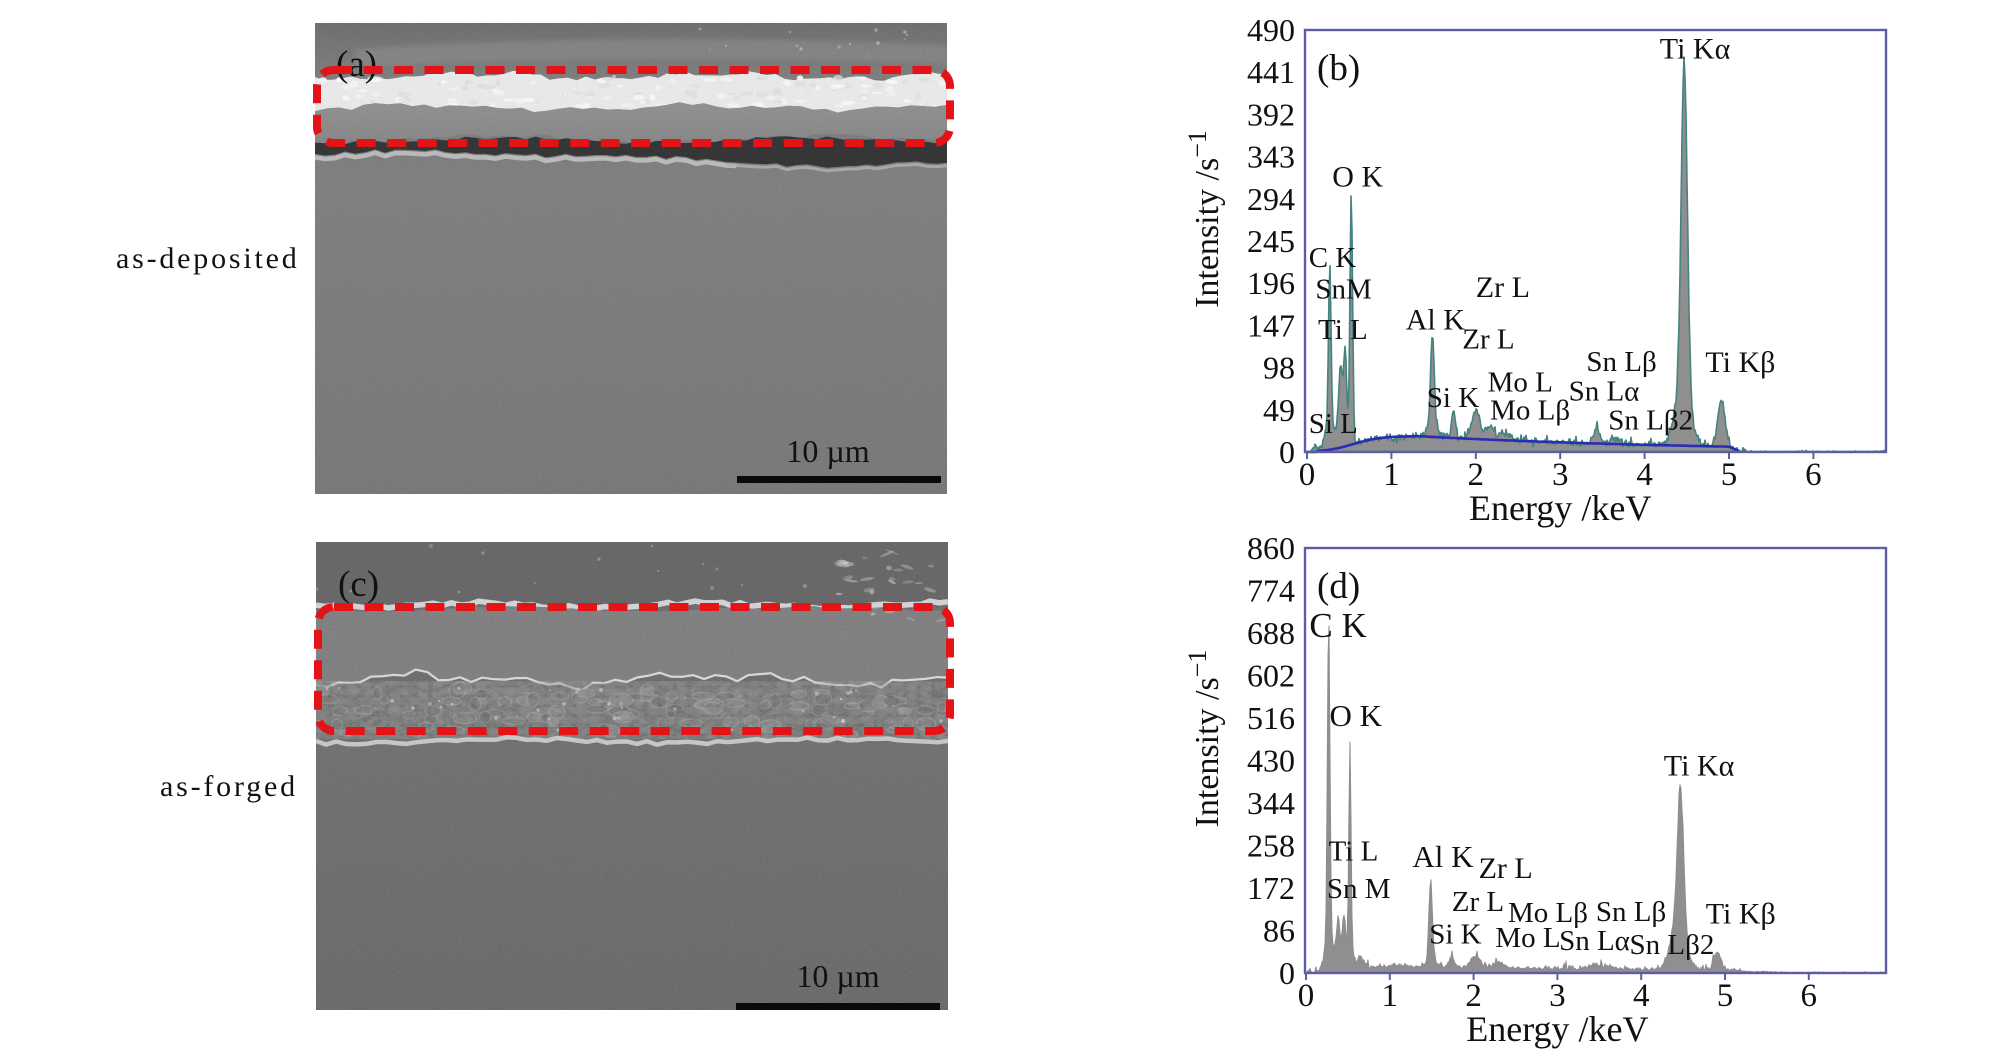 This screenshot has width=2008, height=1063. What do you see at coordinates (356, 64) in the screenshot?
I see `svg-text: (a)` at bounding box center [356, 64].